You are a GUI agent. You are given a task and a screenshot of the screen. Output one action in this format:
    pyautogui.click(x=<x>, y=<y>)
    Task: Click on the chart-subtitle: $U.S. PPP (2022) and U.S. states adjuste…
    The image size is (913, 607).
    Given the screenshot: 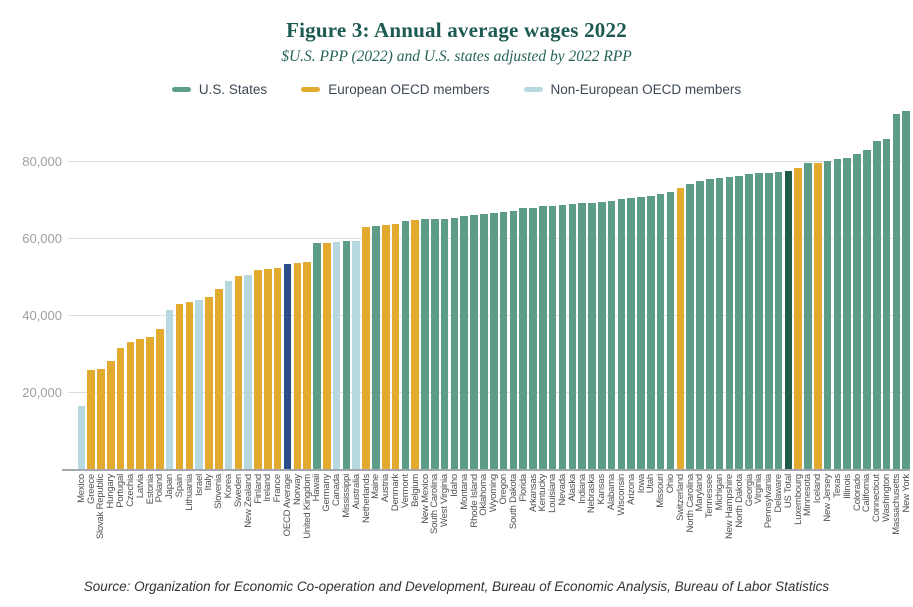 What is the action you would take?
    pyautogui.click(x=456, y=56)
    